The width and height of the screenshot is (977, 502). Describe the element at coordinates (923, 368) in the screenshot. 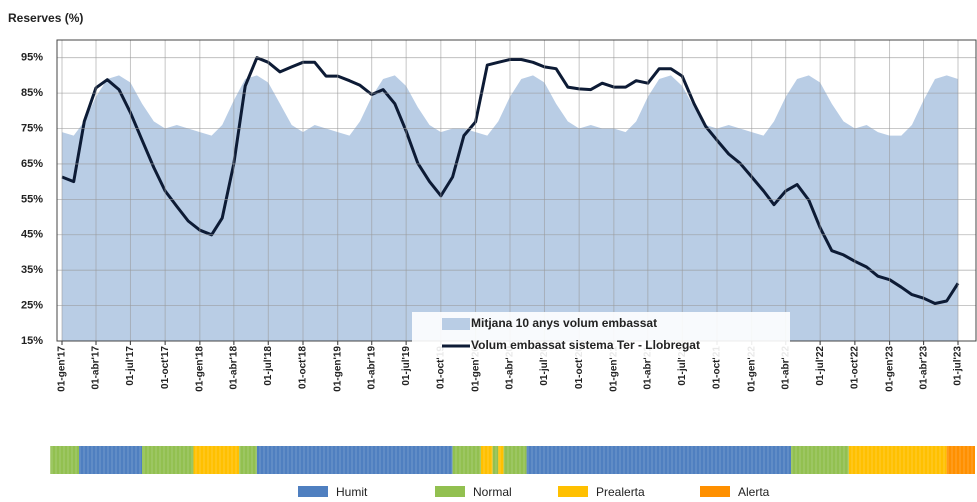

I see `x-tick-label: 01-abr'23` at that location.